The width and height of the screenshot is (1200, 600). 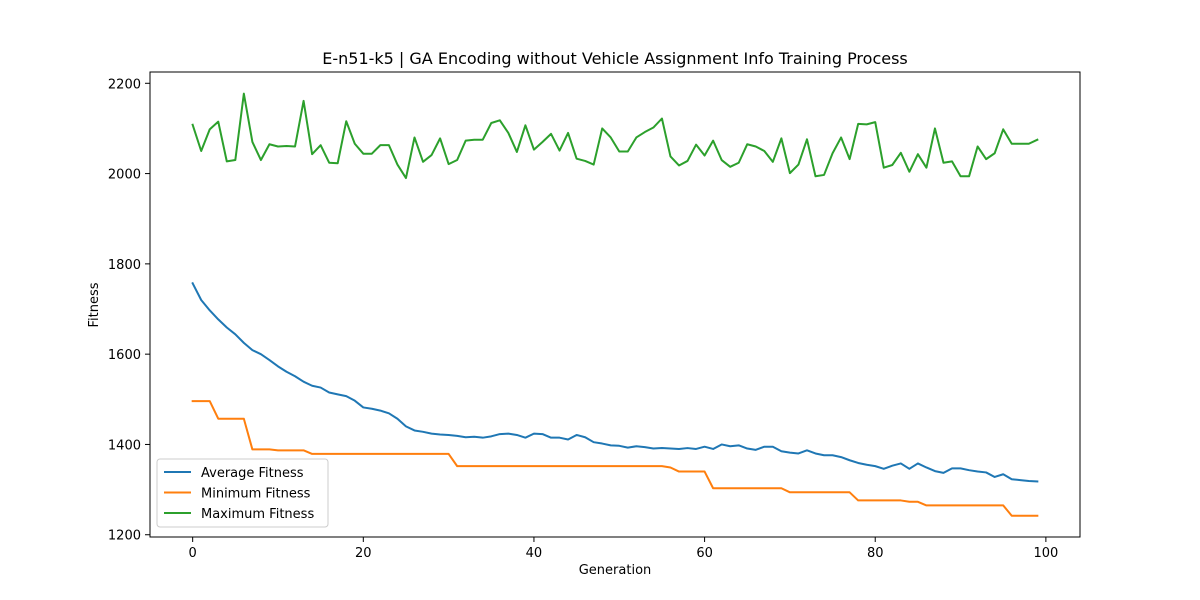 I want to click on x-tick-label: 40, so click(x=534, y=553).